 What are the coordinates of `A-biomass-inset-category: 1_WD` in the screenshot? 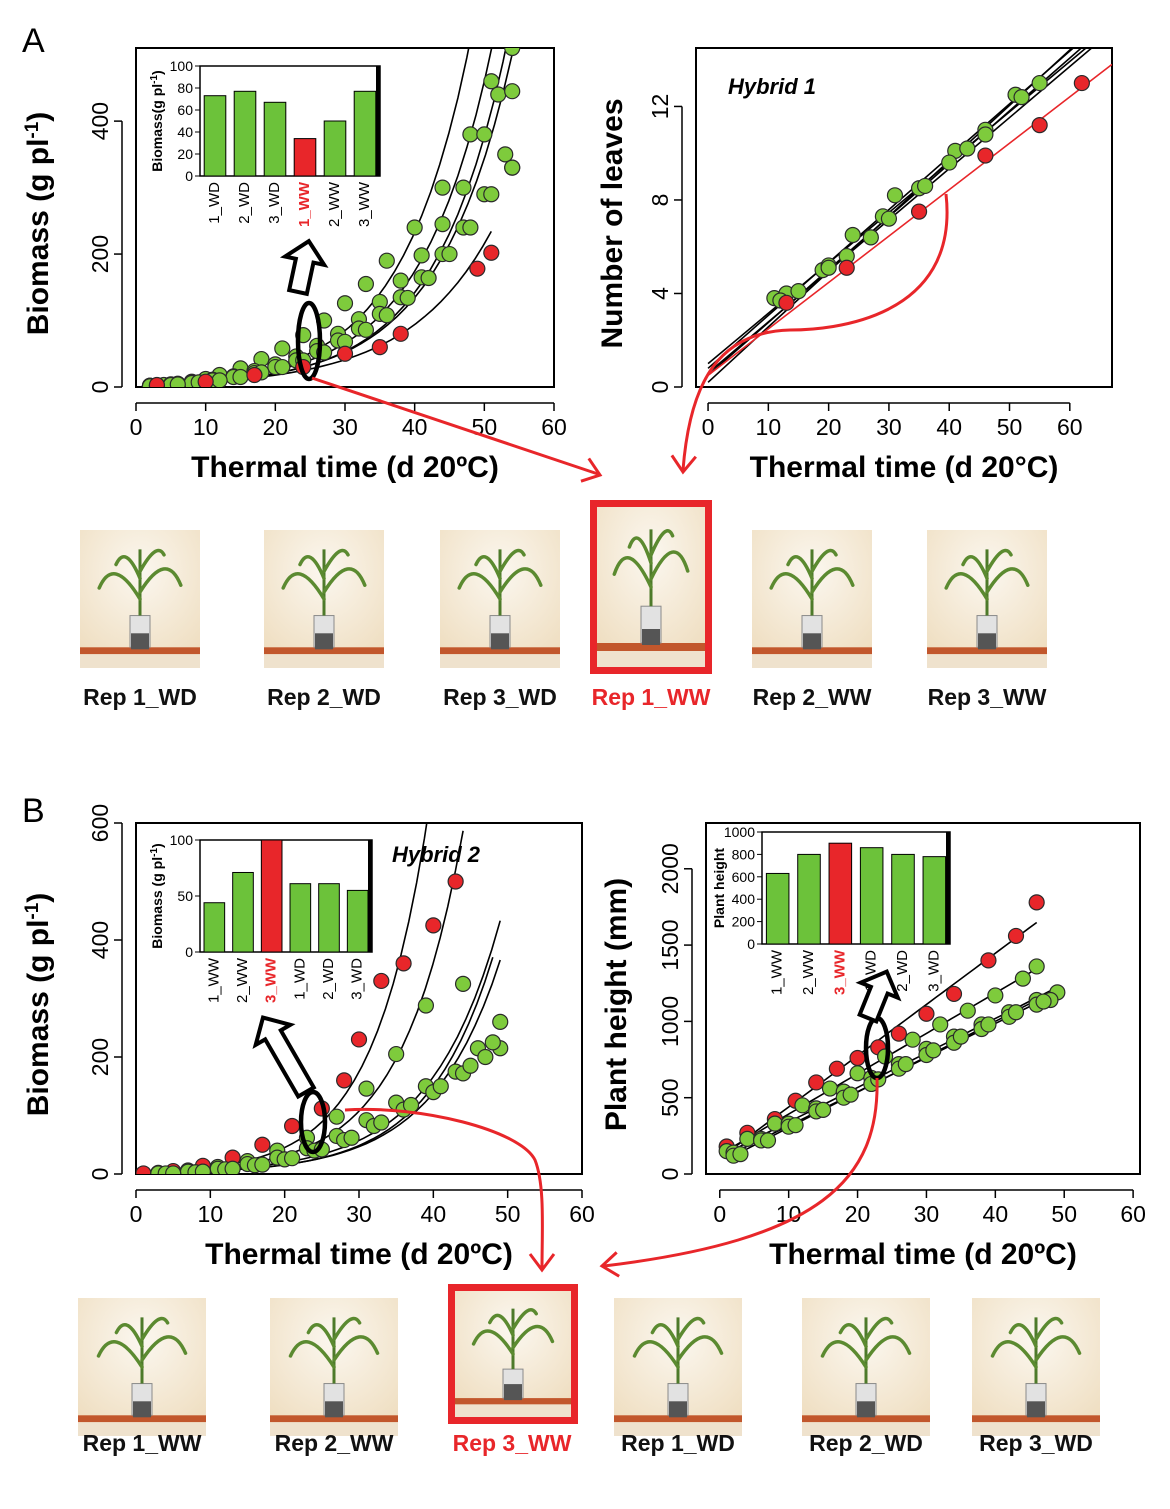 It's located at (214, 203).